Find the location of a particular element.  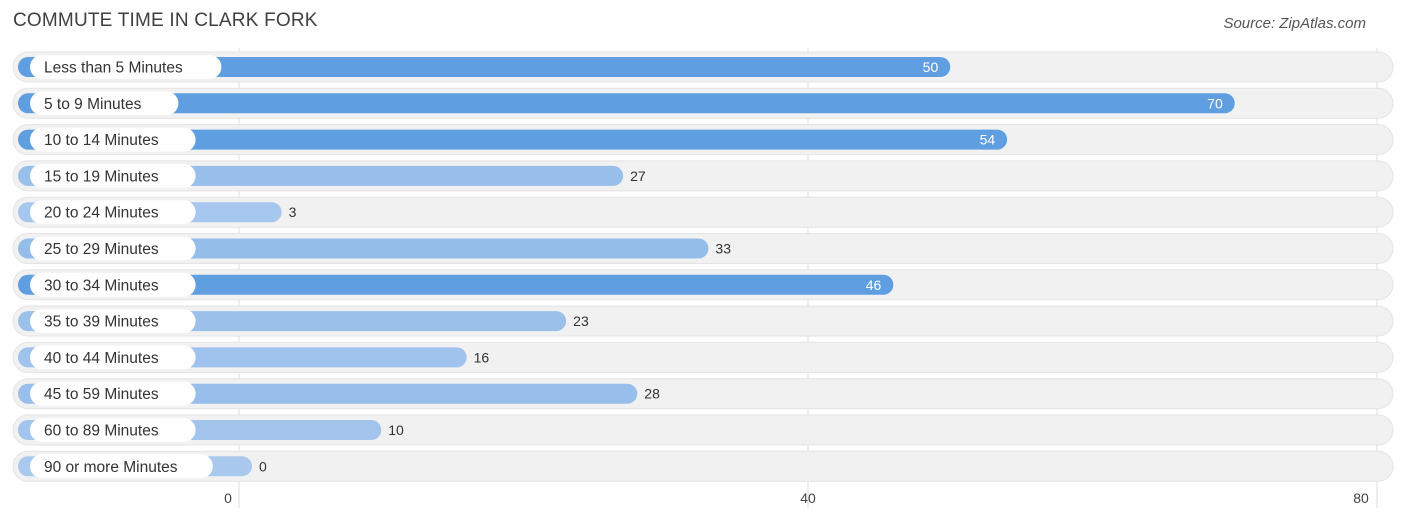

bar-row: 20 to 24 Minutes 3 is located at coordinates (703, 212).